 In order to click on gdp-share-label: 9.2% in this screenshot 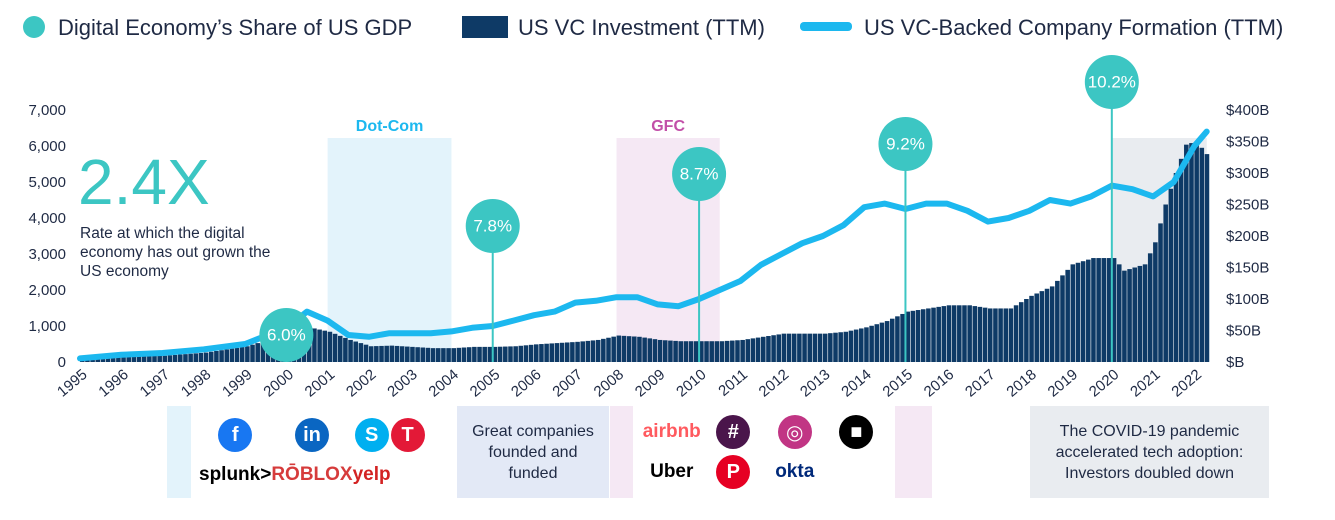, I will do `click(905, 144)`.